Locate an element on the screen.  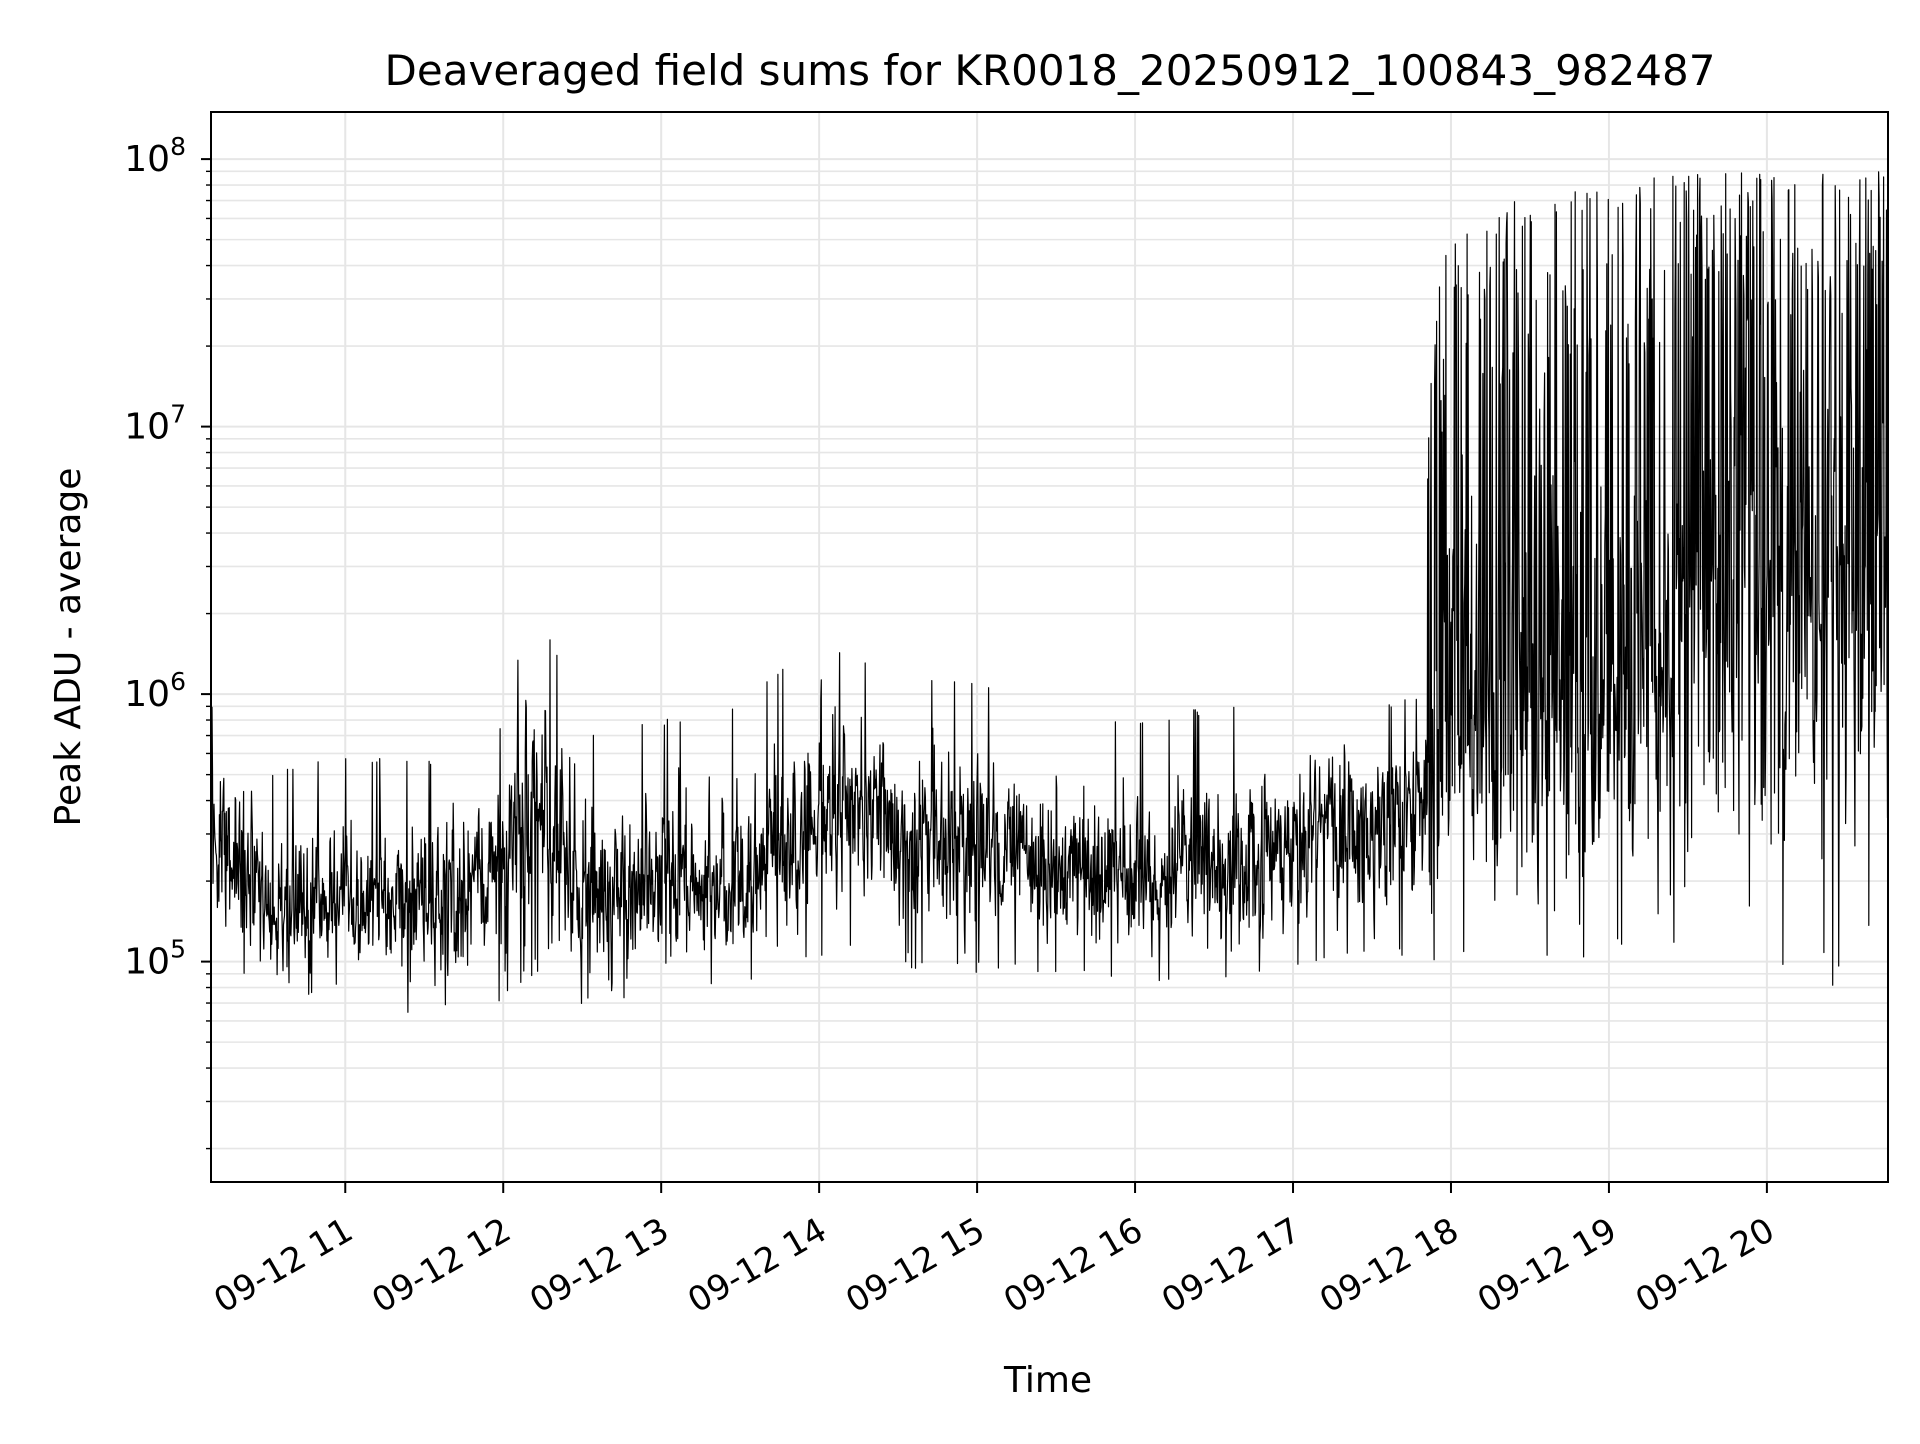
y-tick-label-exponent: 7 is located at coordinates (178, 414).